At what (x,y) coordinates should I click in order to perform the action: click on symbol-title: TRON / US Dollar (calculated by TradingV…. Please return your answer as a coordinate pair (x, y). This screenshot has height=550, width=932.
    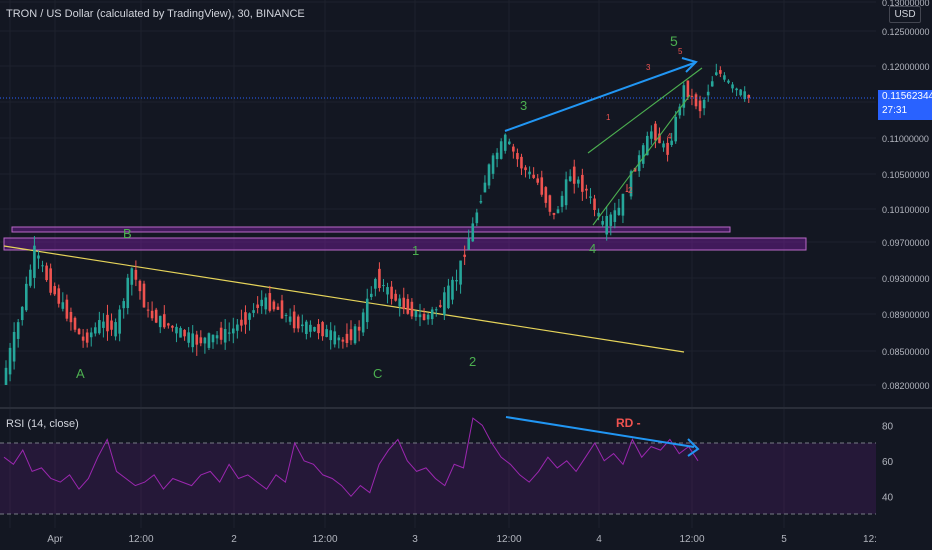
    Looking at the image, I should click on (155, 14).